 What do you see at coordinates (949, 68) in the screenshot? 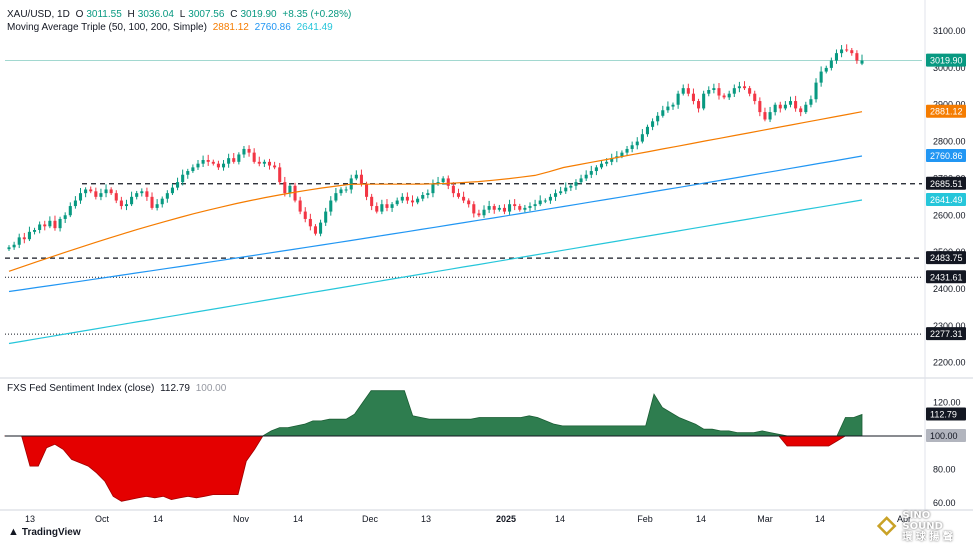
I see `price-tick-label: 3000.00` at bounding box center [949, 68].